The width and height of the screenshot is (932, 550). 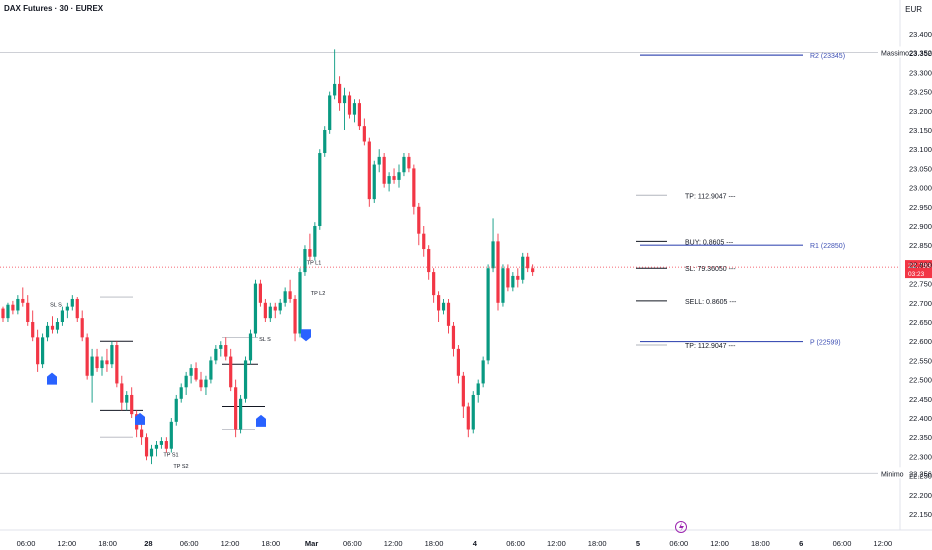 I want to click on y-tick-label: 22.850, so click(x=920, y=245).